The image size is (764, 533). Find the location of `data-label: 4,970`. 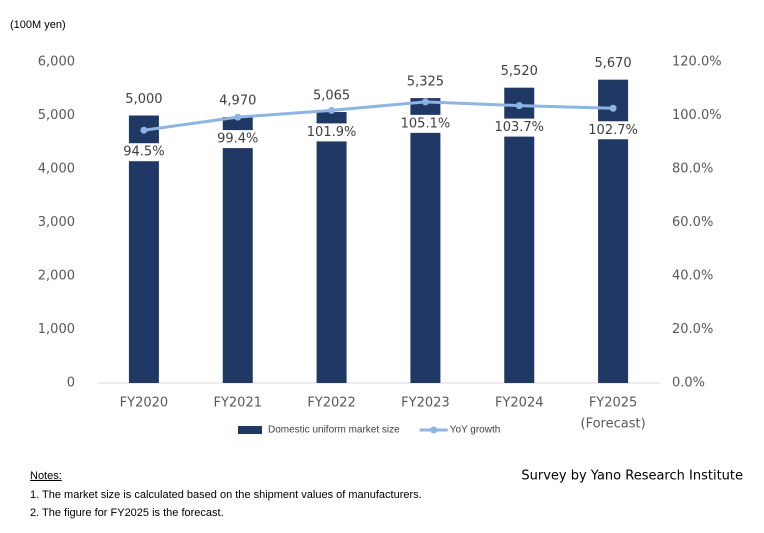

data-label: 4,970 is located at coordinates (237, 101).